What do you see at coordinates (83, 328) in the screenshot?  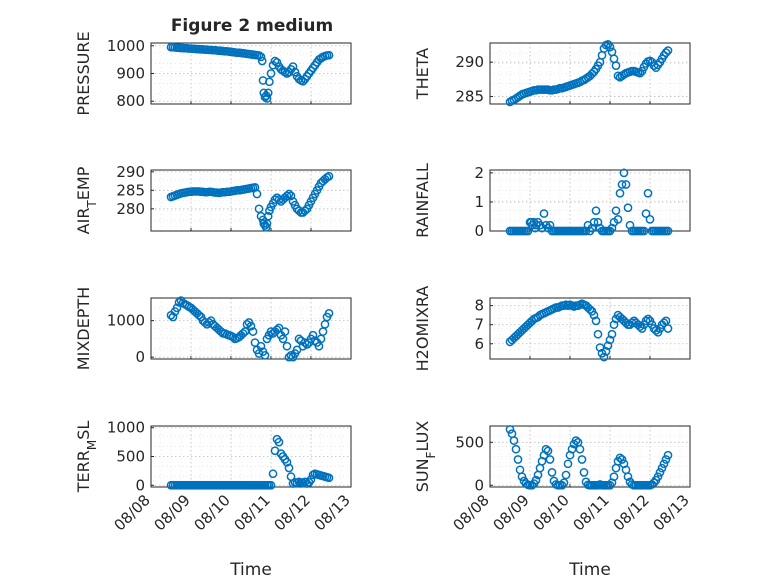 I see `y-axis-label: MIXDEPTH` at bounding box center [83, 328].